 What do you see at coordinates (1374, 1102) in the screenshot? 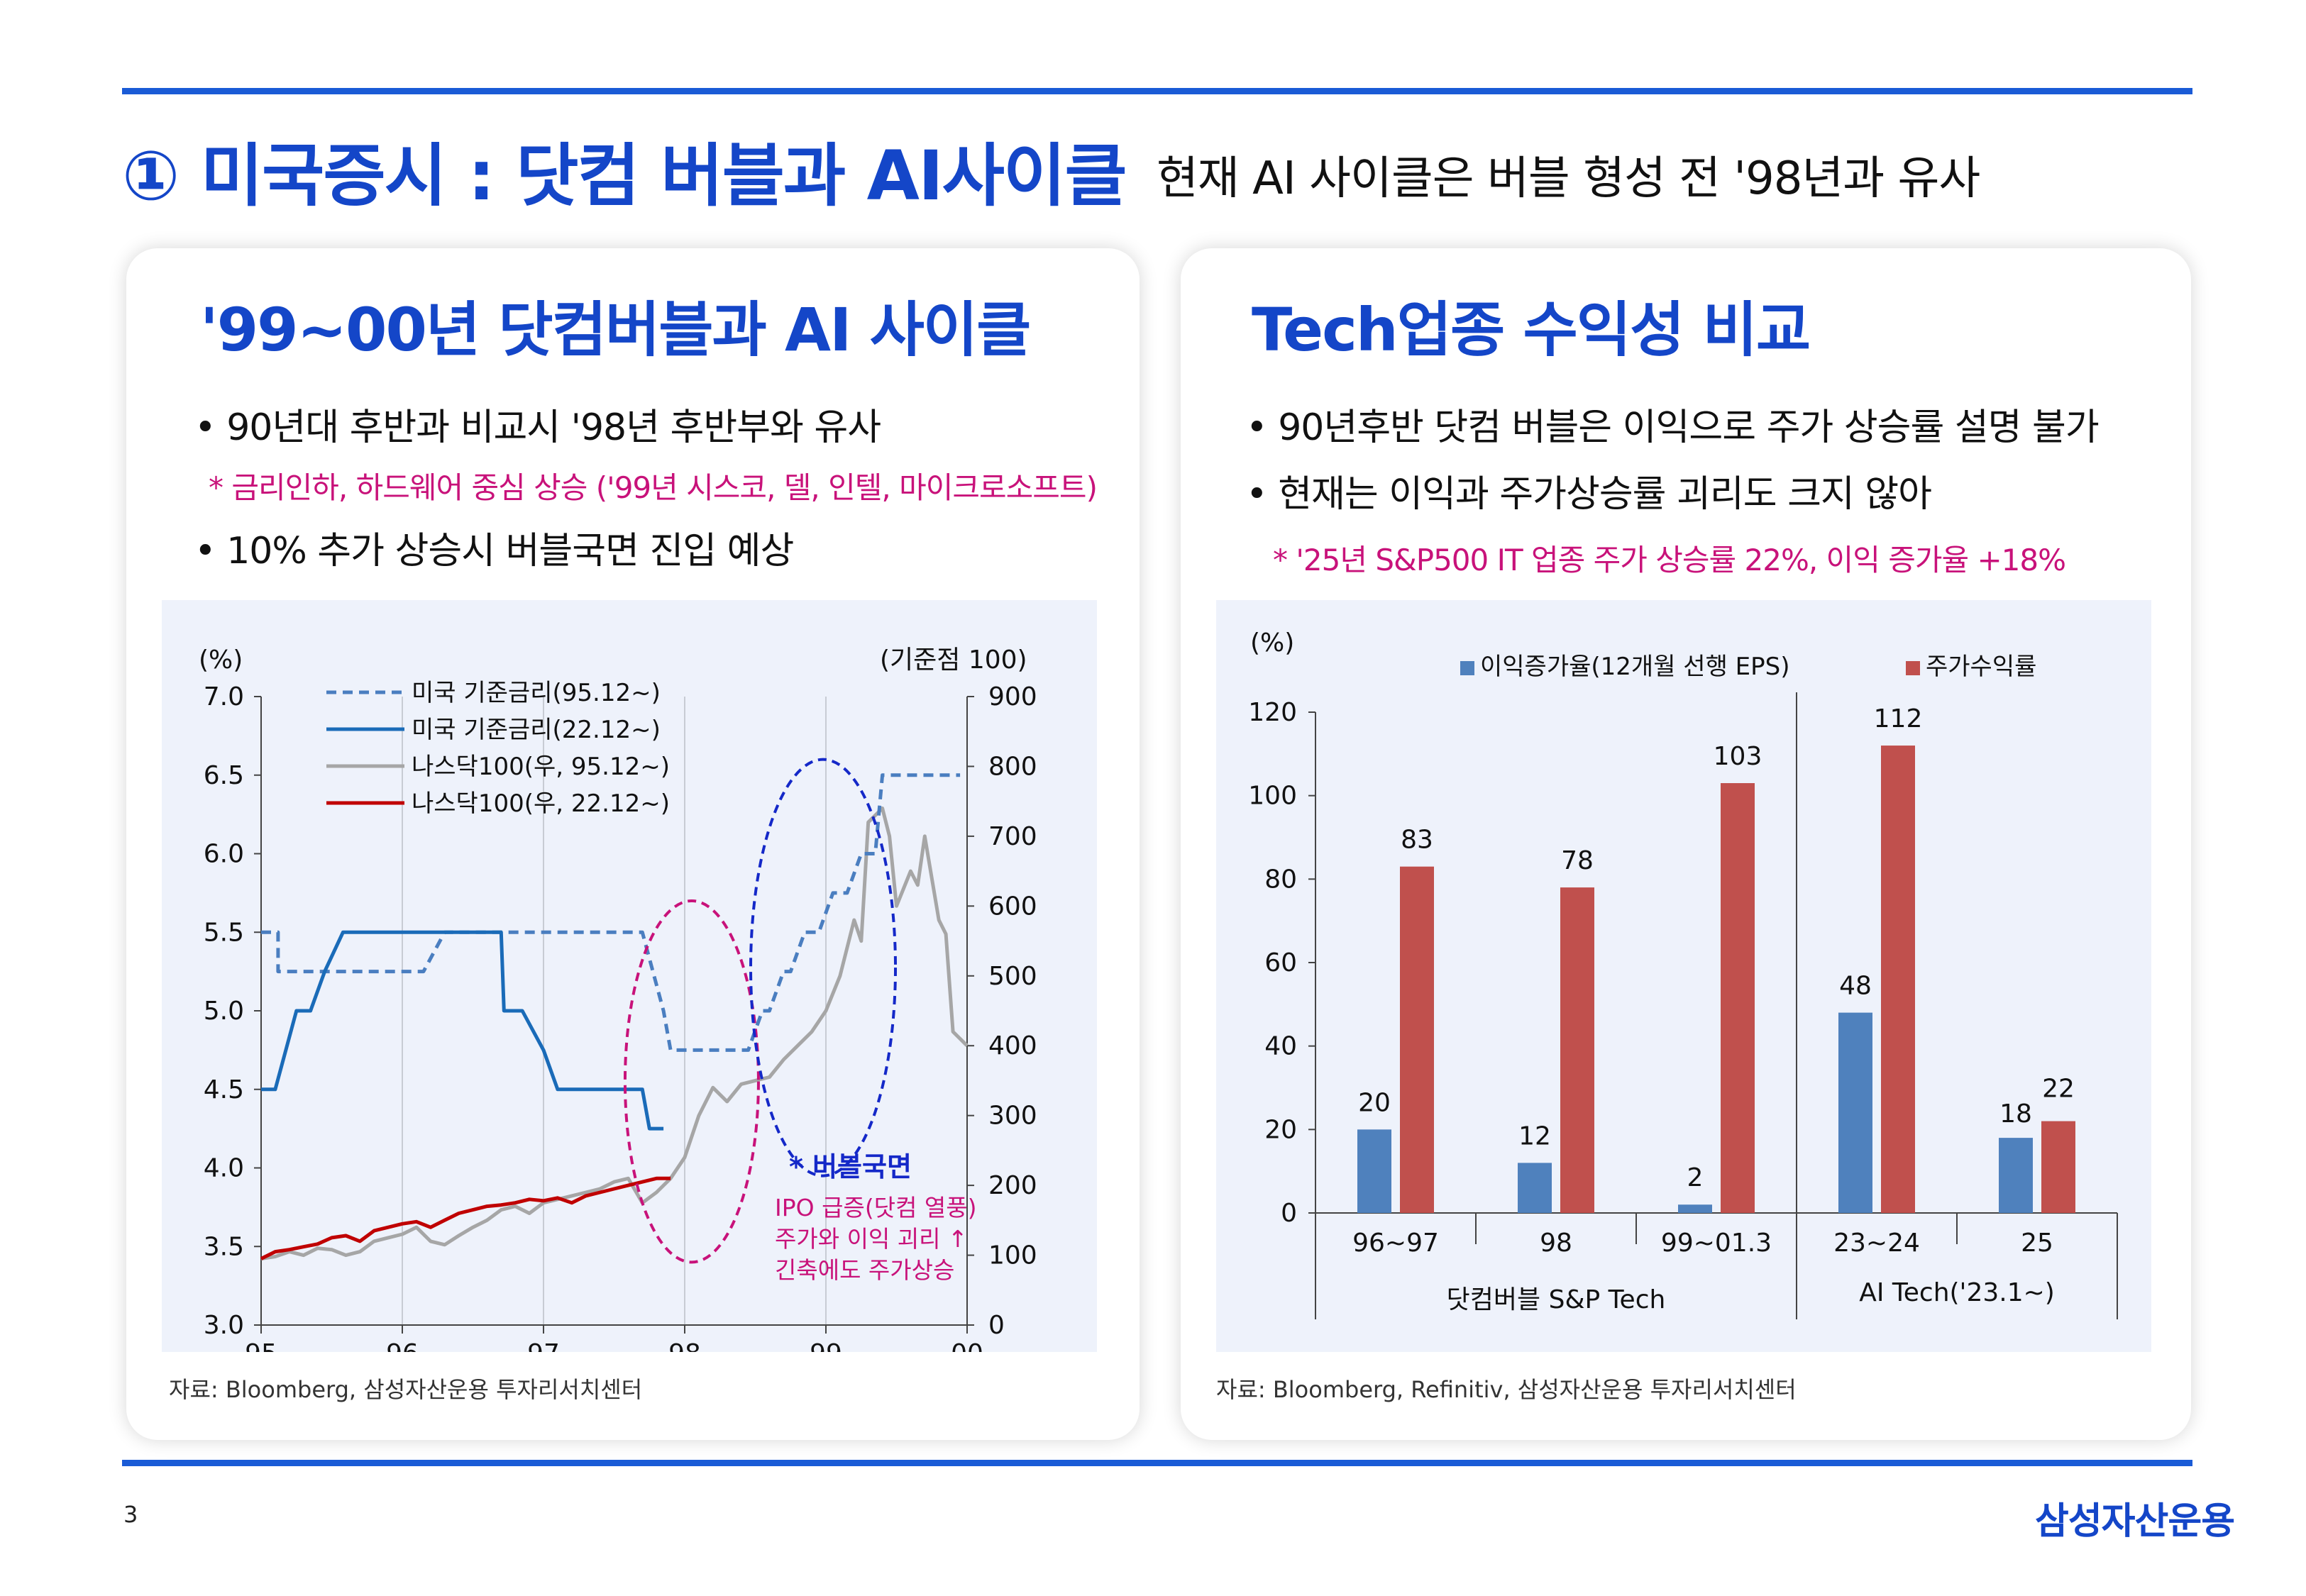
I see `data-label: 20` at bounding box center [1374, 1102].